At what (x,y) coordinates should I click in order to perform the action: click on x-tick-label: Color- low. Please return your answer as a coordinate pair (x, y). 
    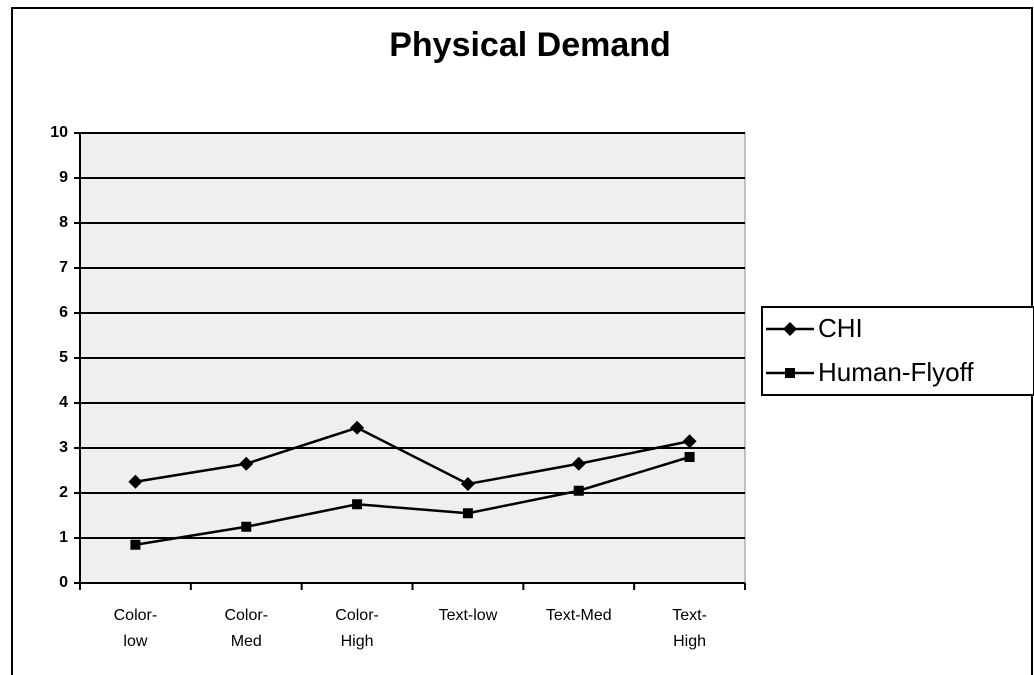
    Looking at the image, I should click on (135, 628).